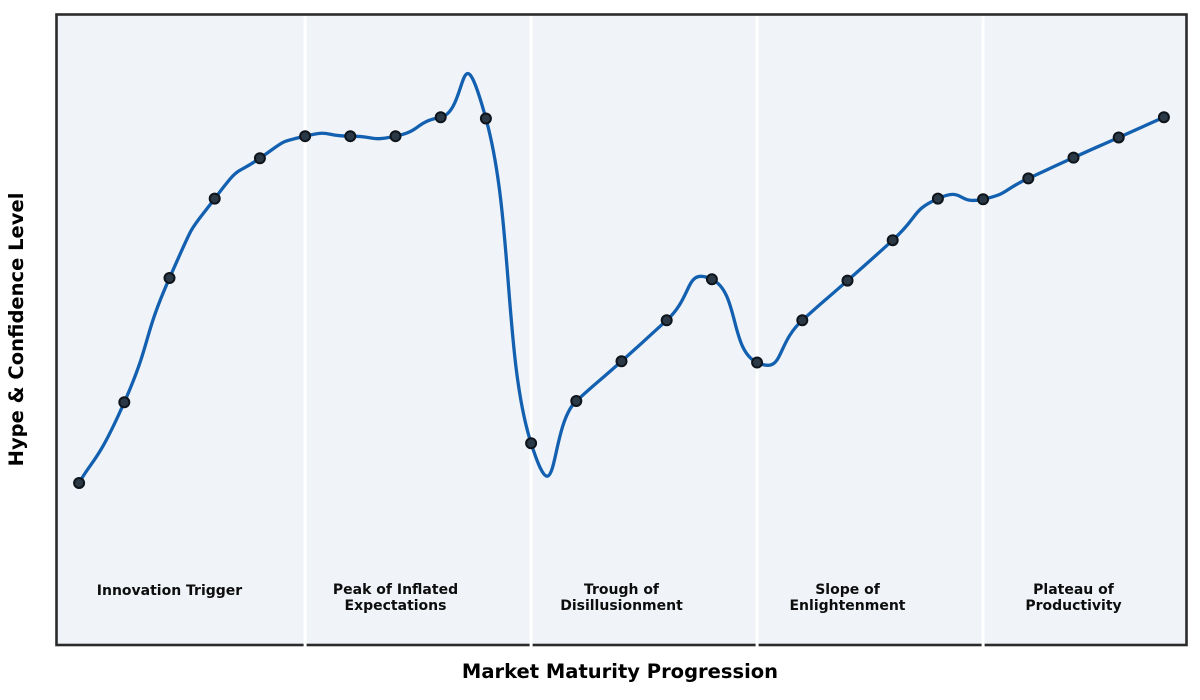 This screenshot has height=700, width=1200. What do you see at coordinates (847, 598) in the screenshot?
I see `phase-label: Slope of Enlightenment` at bounding box center [847, 598].